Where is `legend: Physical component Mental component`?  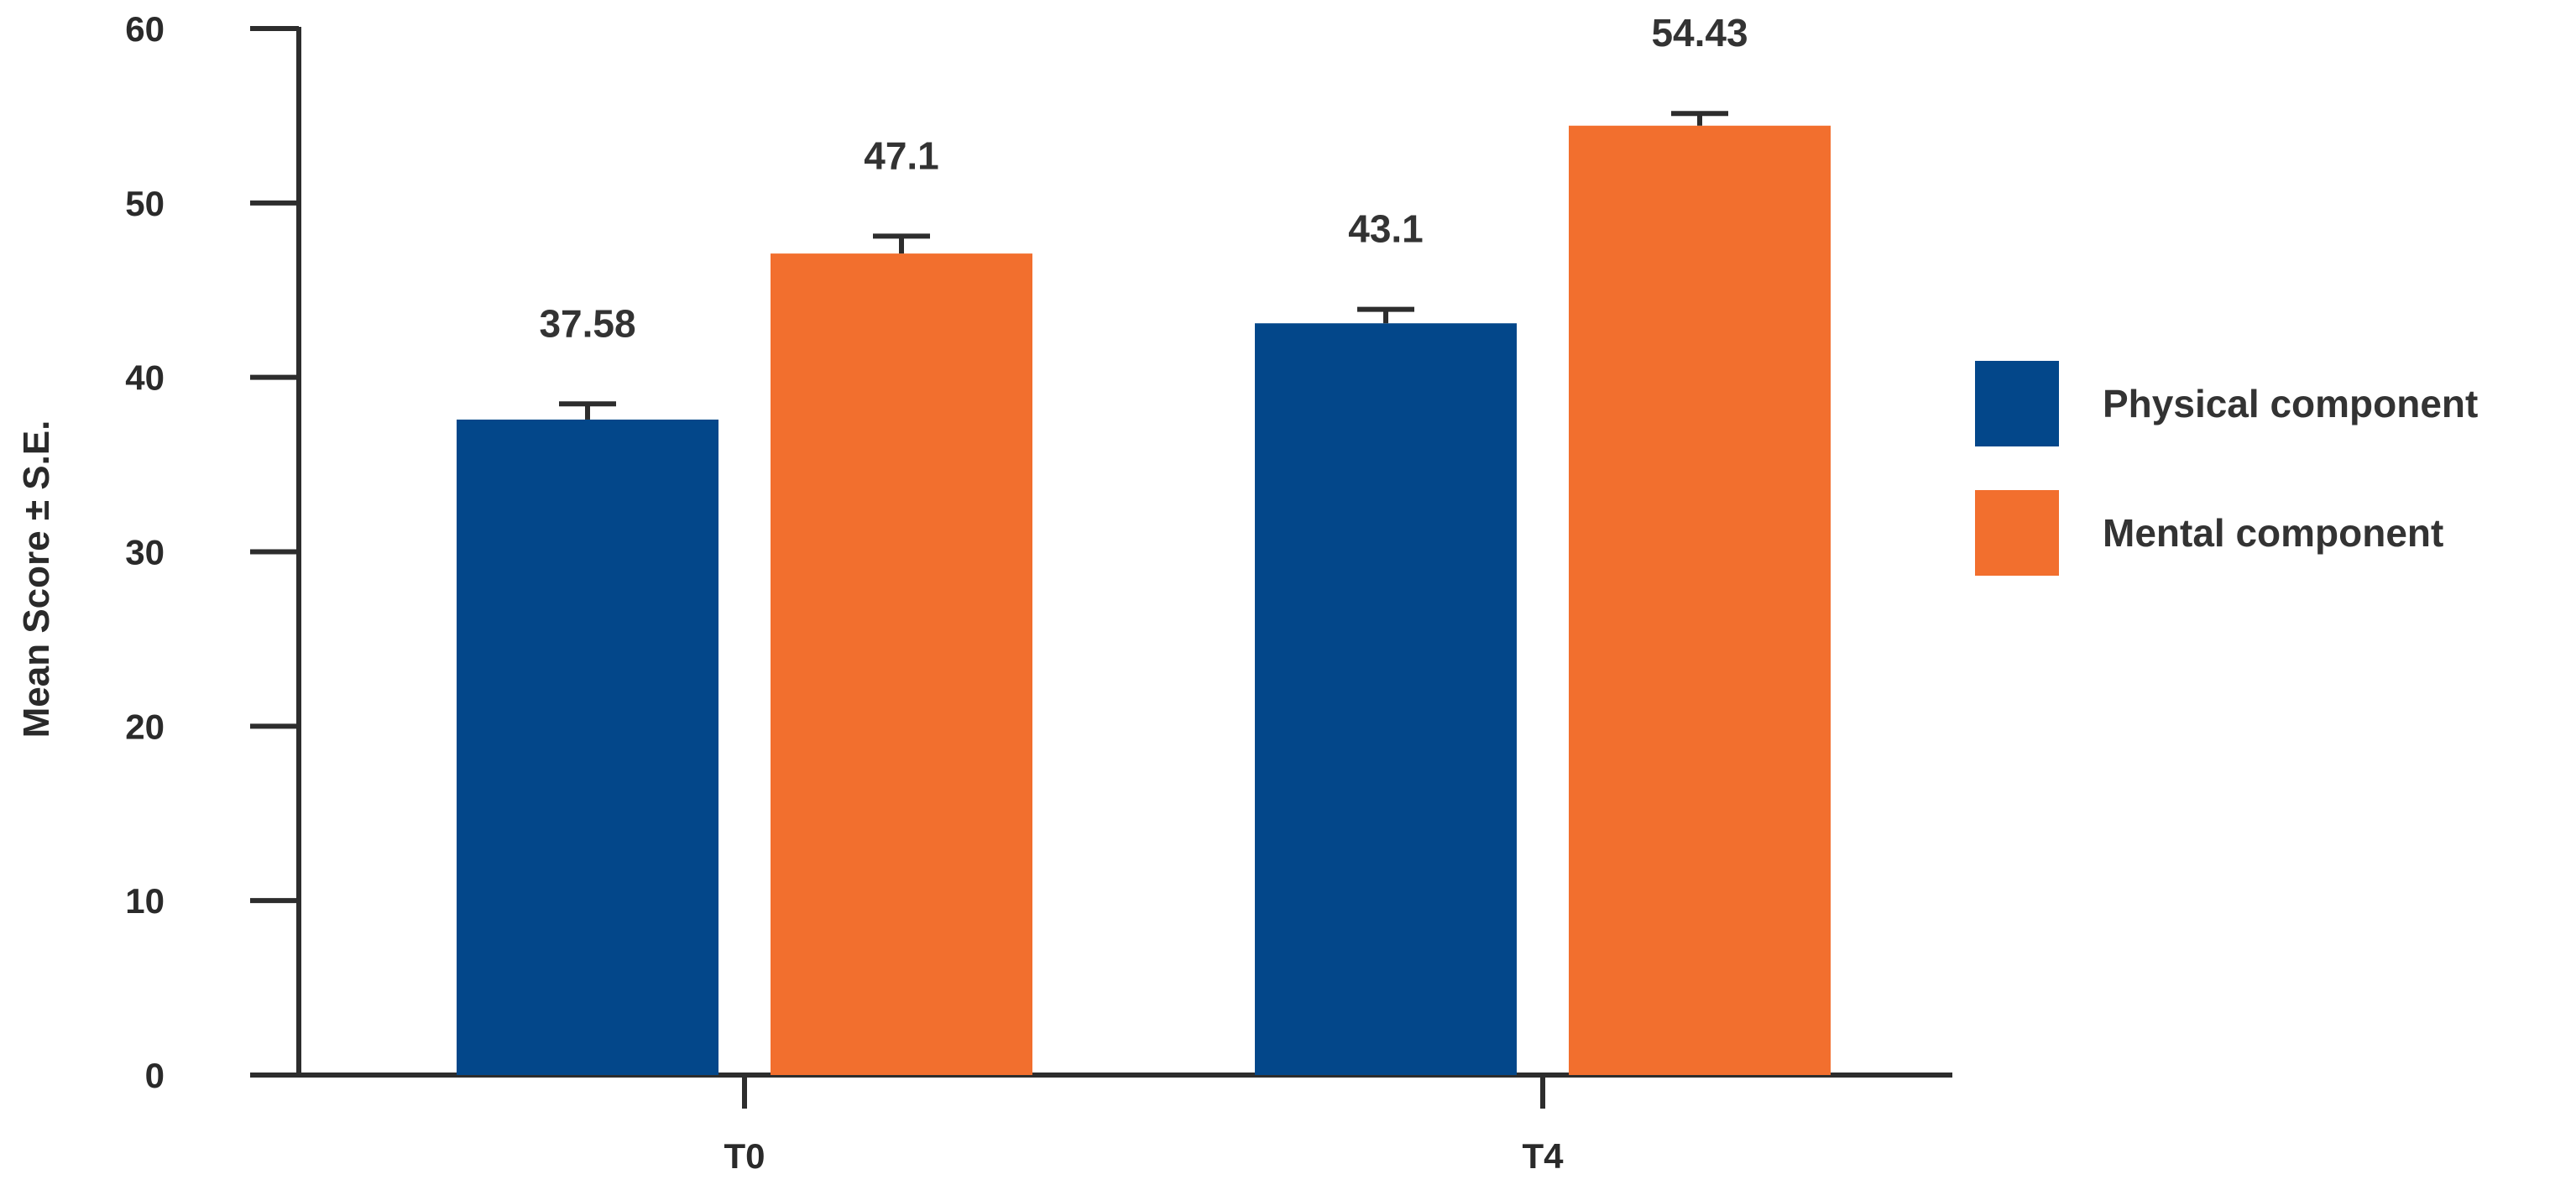 legend: Physical component Mental component is located at coordinates (2226, 468).